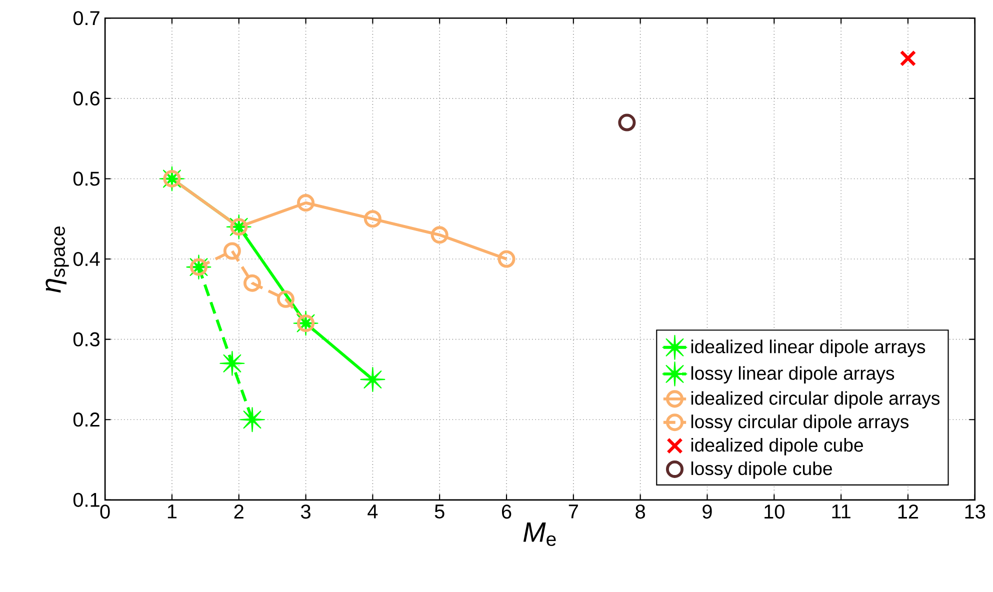  Describe the element at coordinates (86, 179) in the screenshot. I see `y-tick-label: 0.5` at that location.